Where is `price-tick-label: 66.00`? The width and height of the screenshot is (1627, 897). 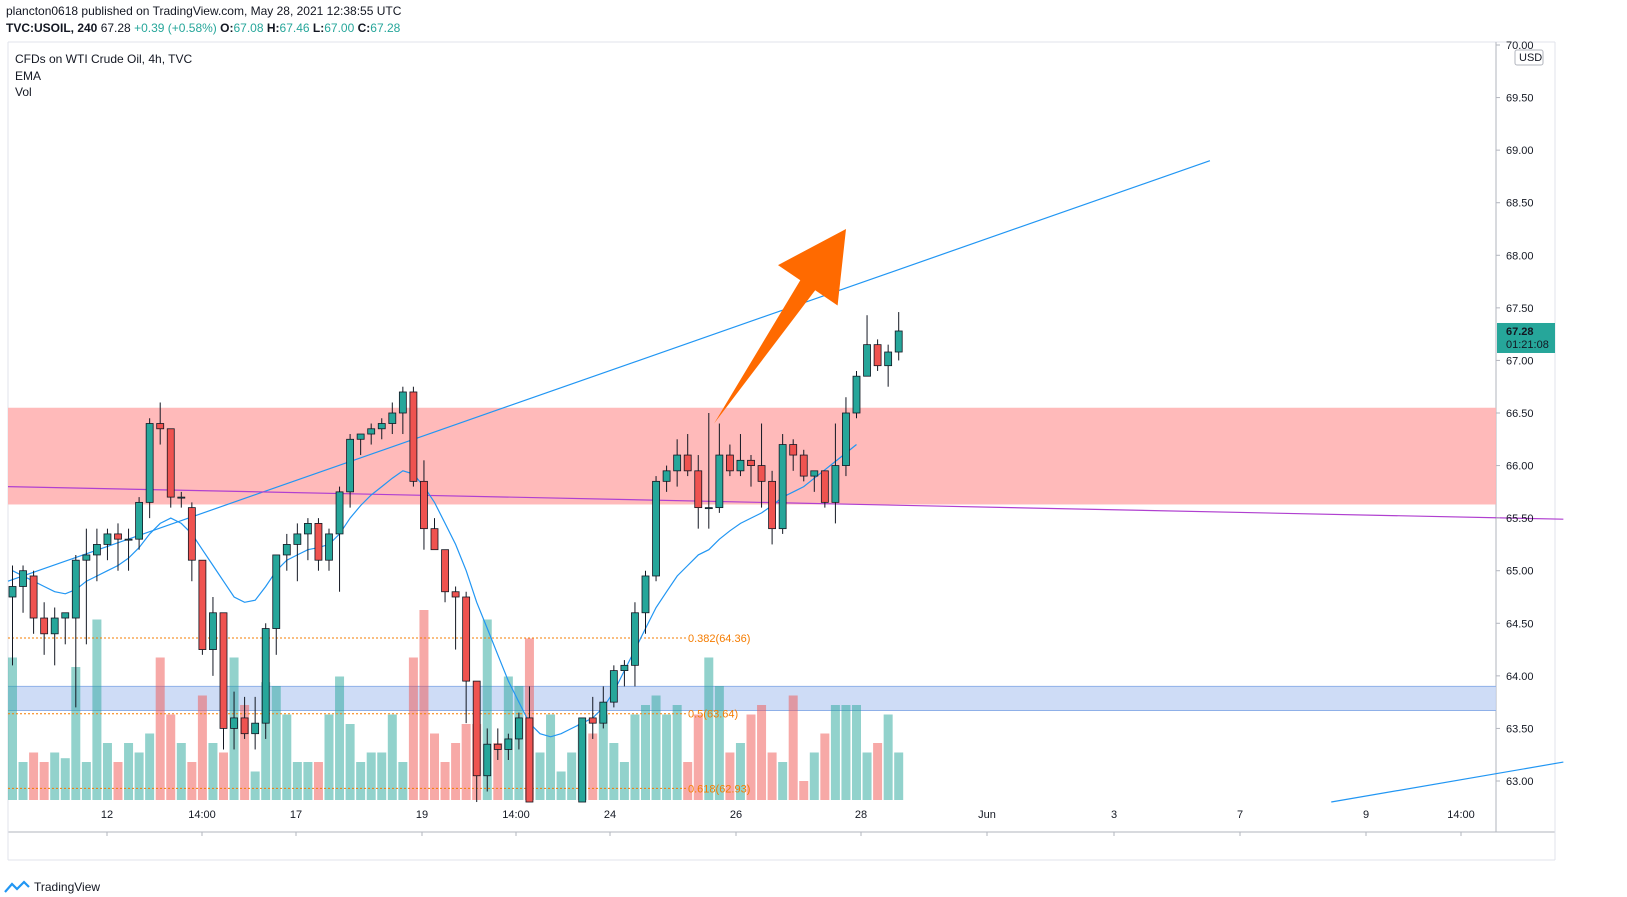
price-tick-label: 66.00 is located at coordinates (1520, 467).